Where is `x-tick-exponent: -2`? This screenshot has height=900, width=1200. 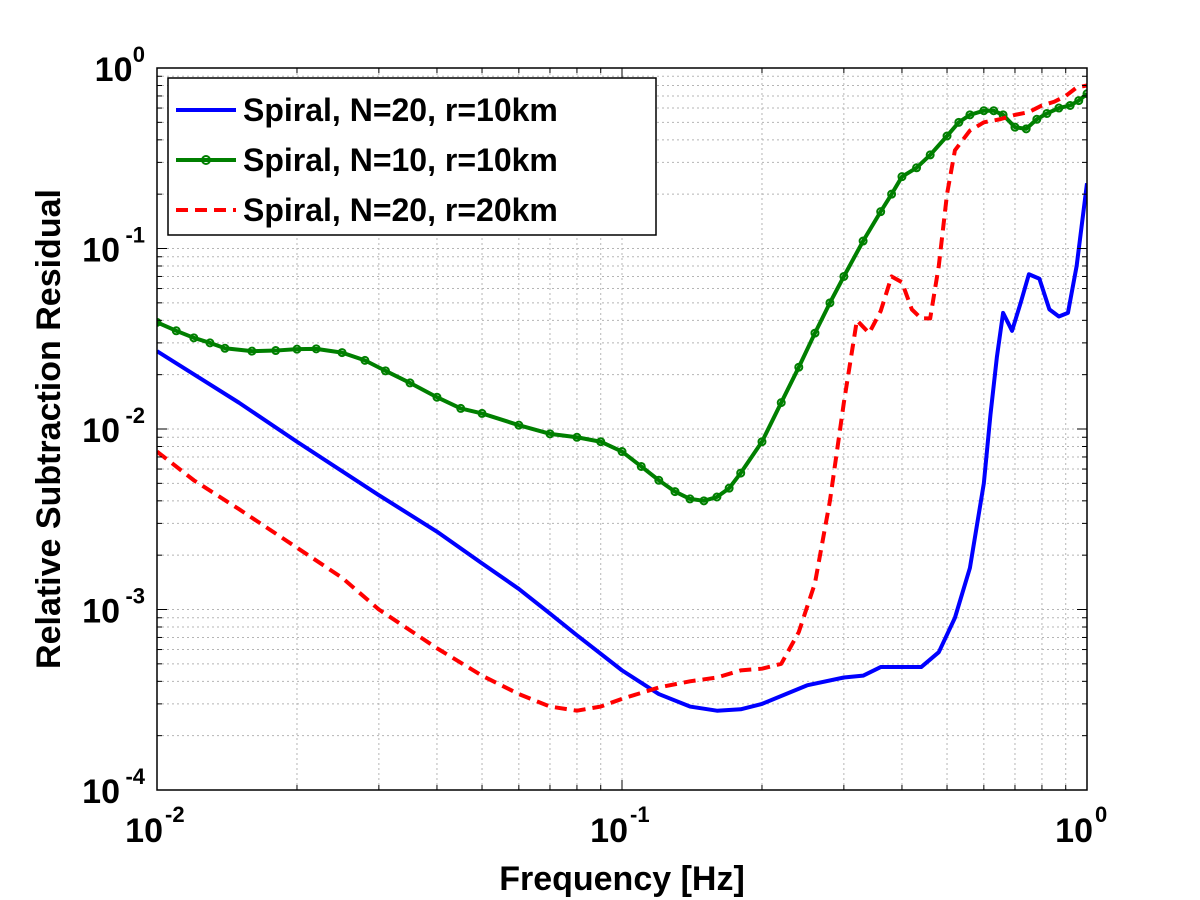 x-tick-exponent: -2 is located at coordinates (175, 814).